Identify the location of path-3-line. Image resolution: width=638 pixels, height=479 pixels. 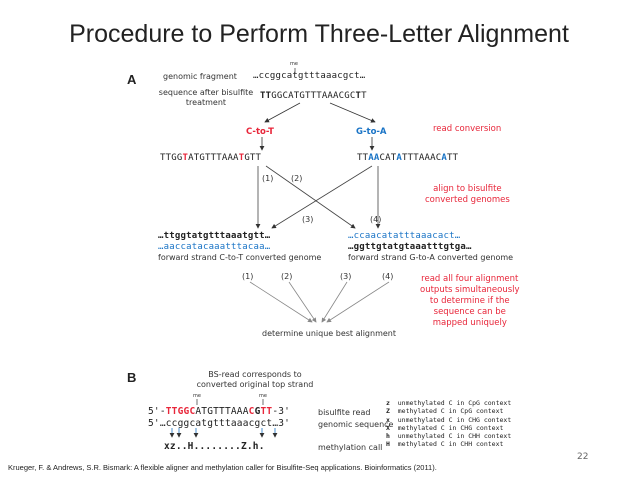
(322, 197).